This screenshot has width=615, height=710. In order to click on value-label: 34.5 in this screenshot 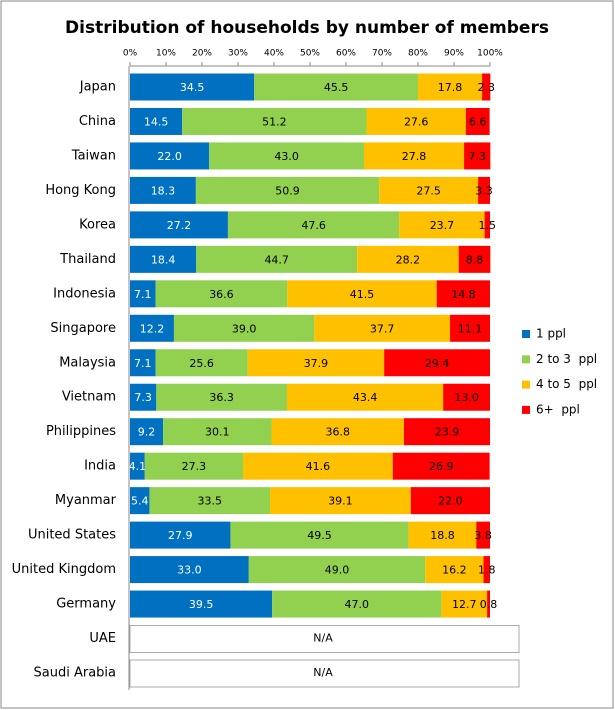, I will do `click(192, 87)`.